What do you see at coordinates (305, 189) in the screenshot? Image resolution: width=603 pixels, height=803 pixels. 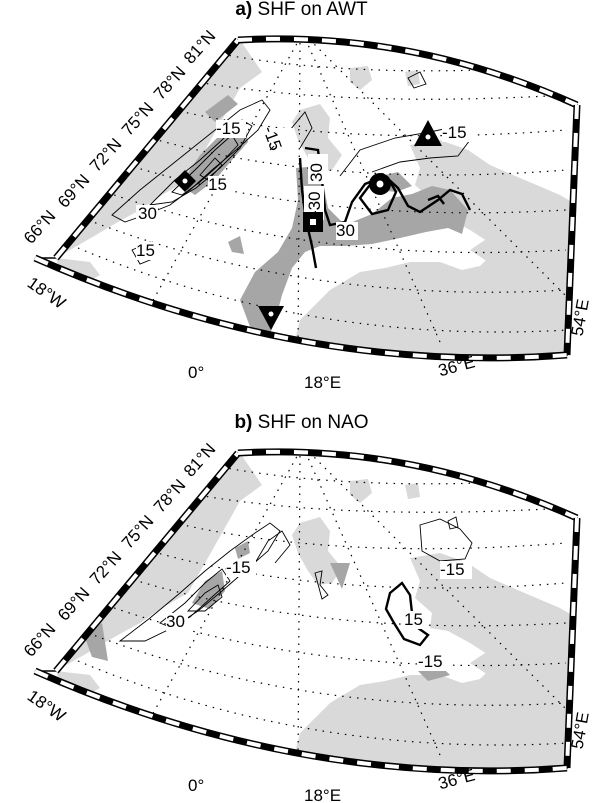 I see `contour-labels-a: -15 15 30 -15 15 30 -30 30 -15` at bounding box center [305, 189].